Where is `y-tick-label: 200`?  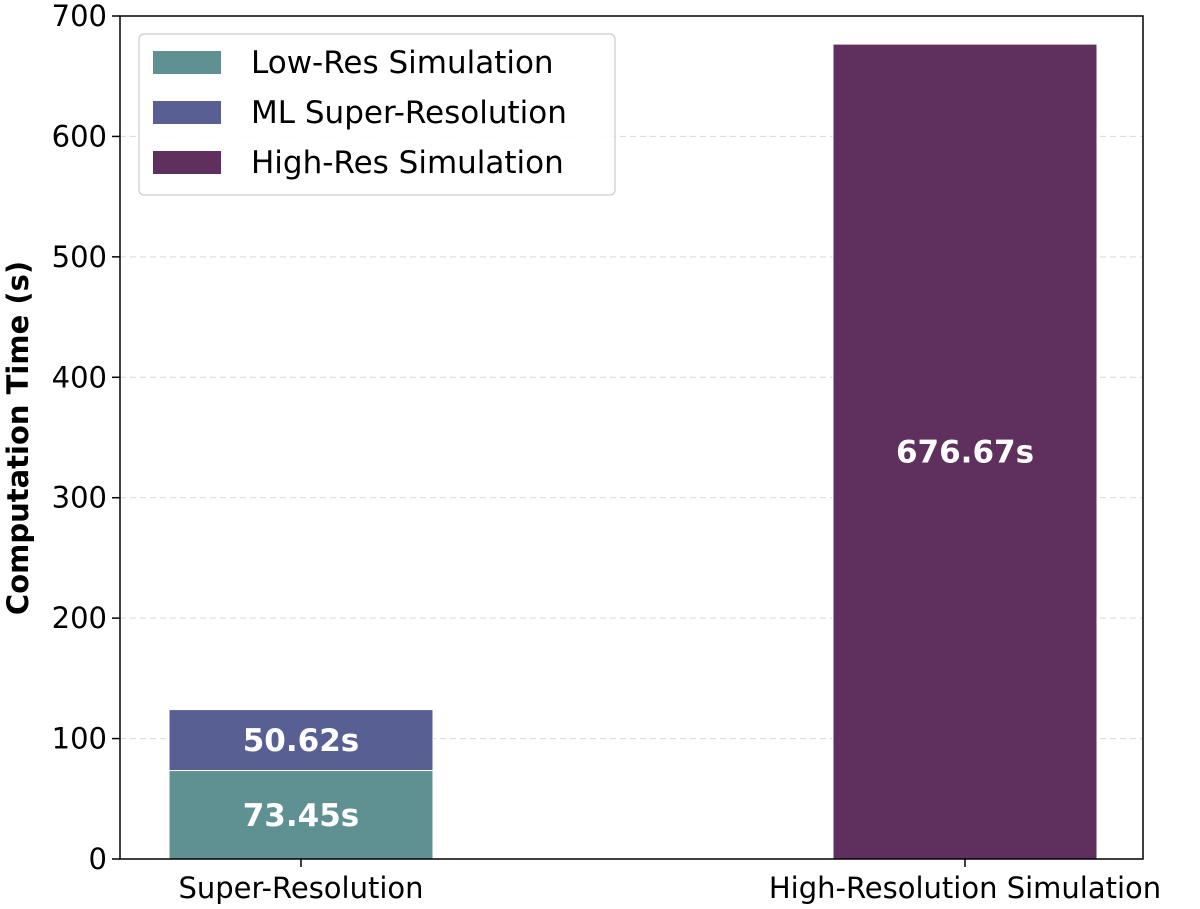
y-tick-label: 200 is located at coordinates (79, 618).